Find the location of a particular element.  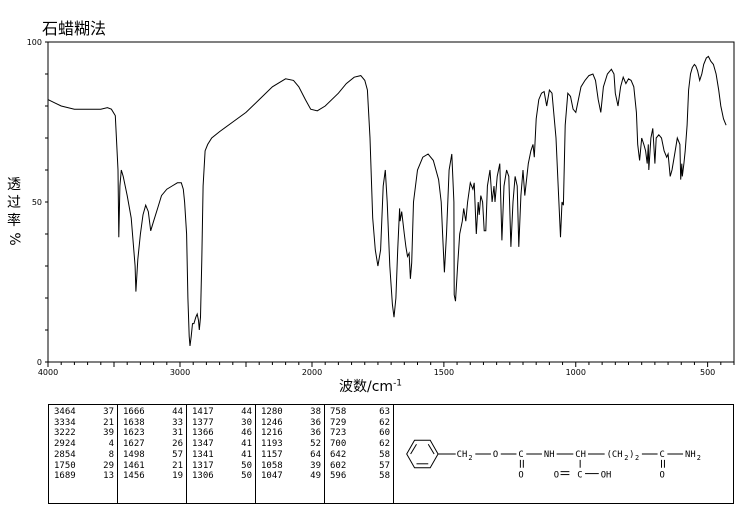

peak-wavenumber: 1689 is located at coordinates (65, 476).